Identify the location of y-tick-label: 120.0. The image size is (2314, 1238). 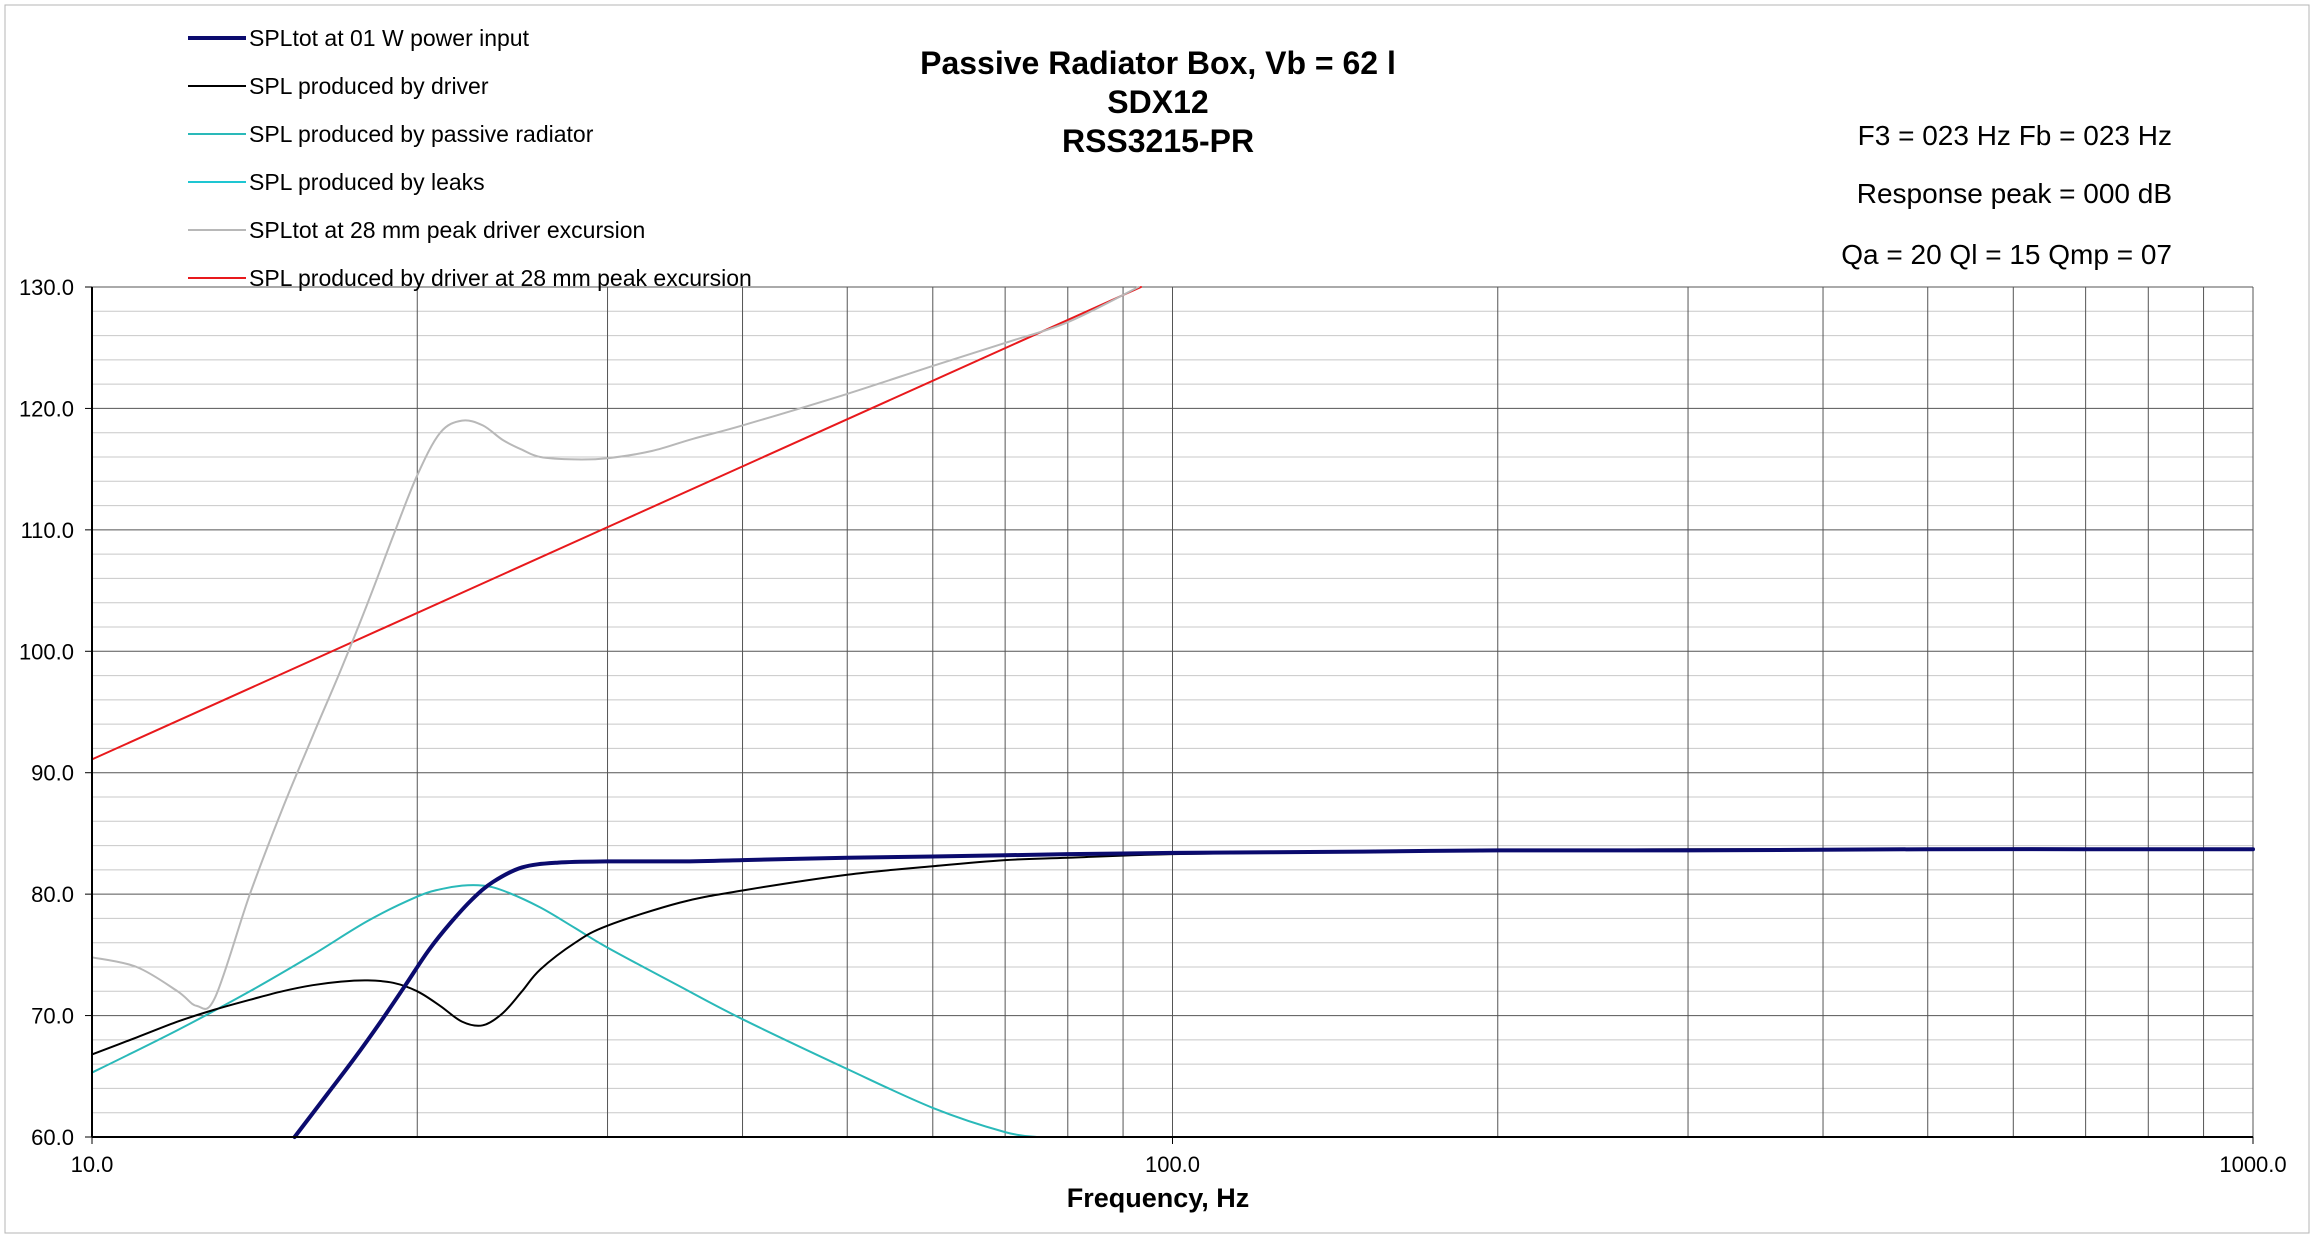
(46, 408).